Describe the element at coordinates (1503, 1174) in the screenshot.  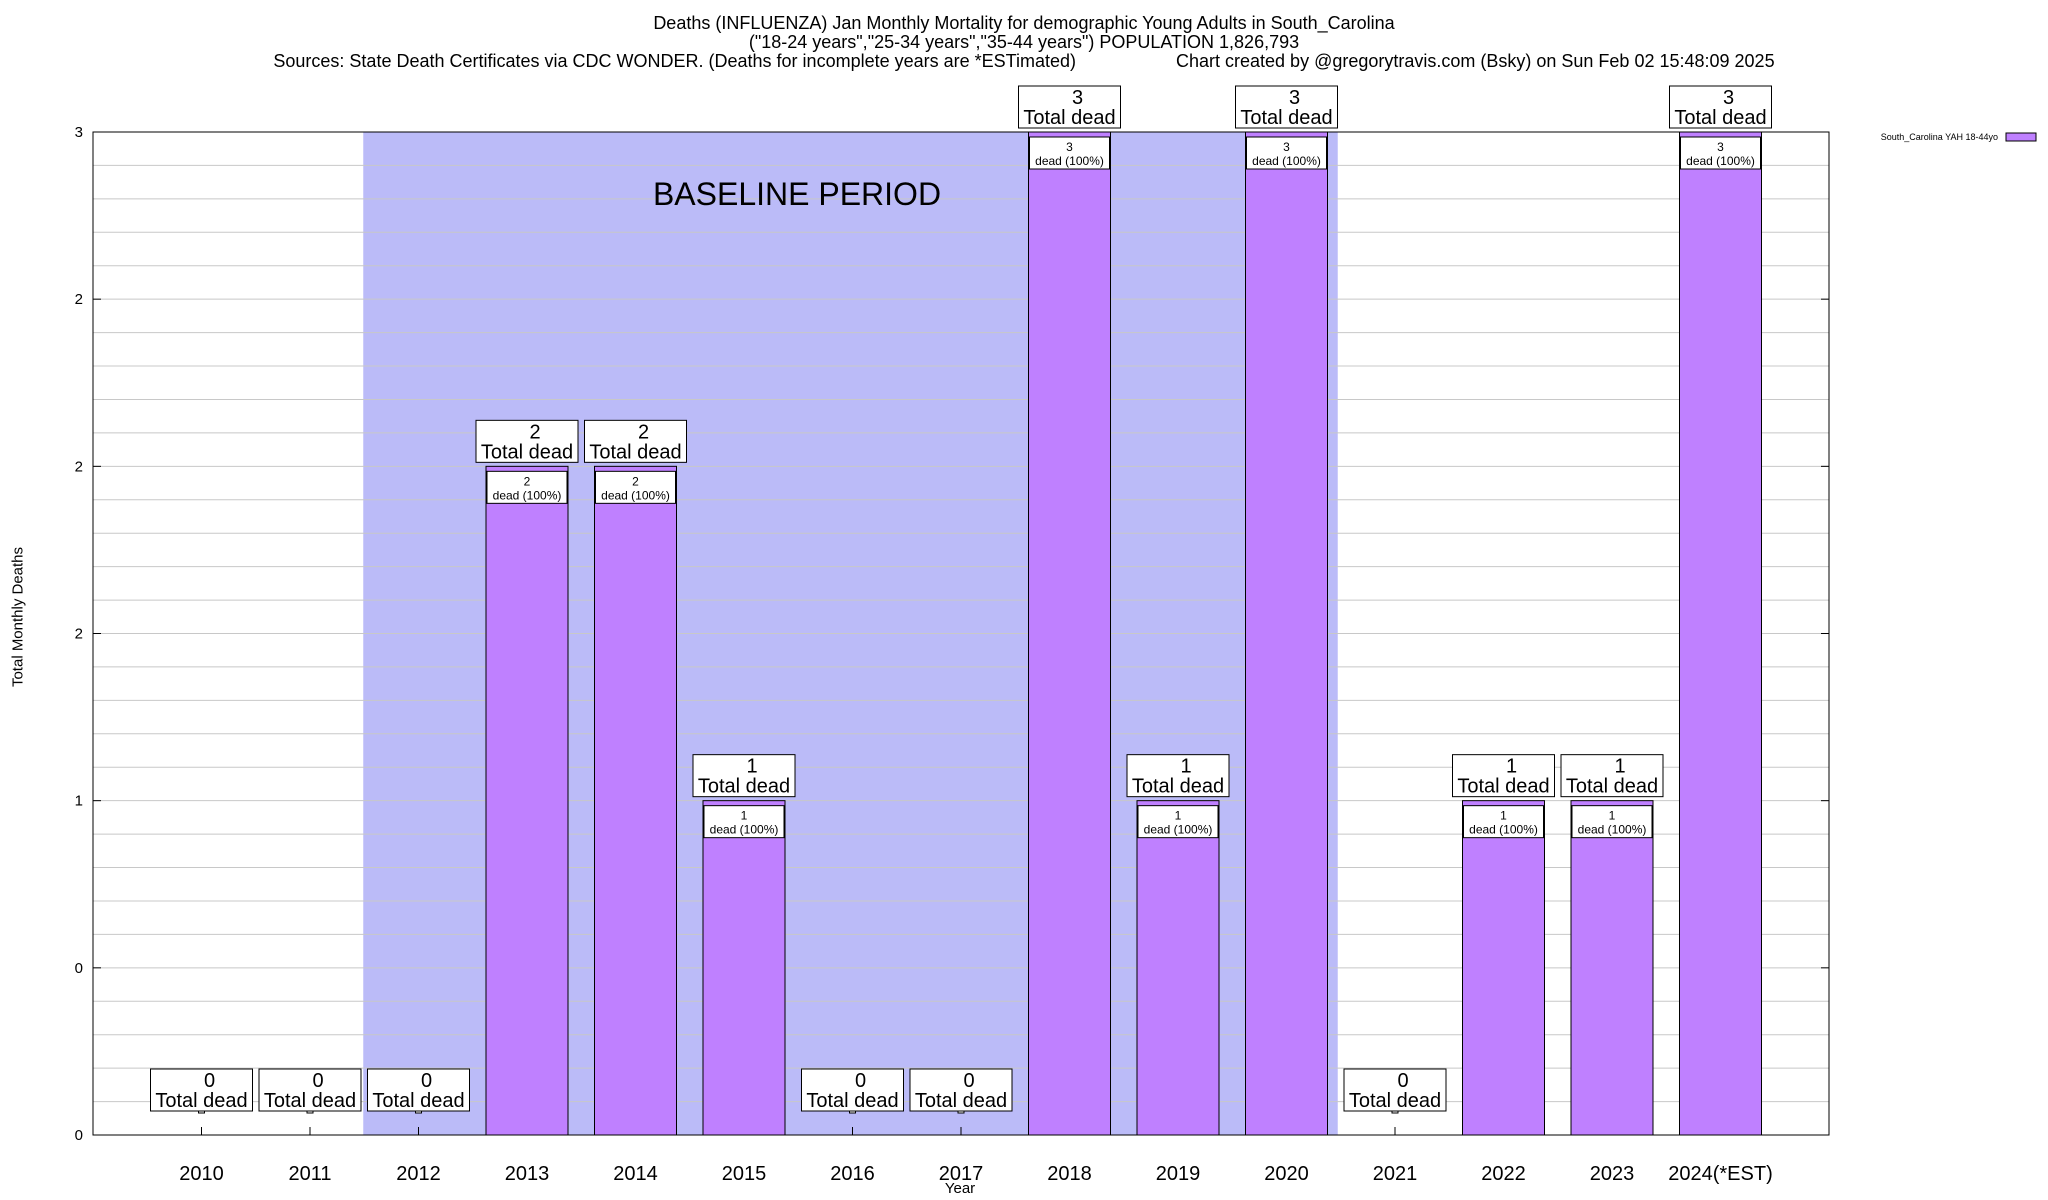
I see `x-tick-label: 2022` at that location.